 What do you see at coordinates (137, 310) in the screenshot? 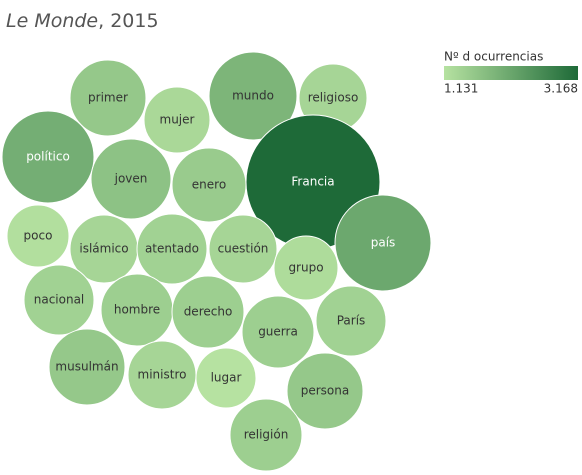
I see `bubble-label: hombre` at bounding box center [137, 310].